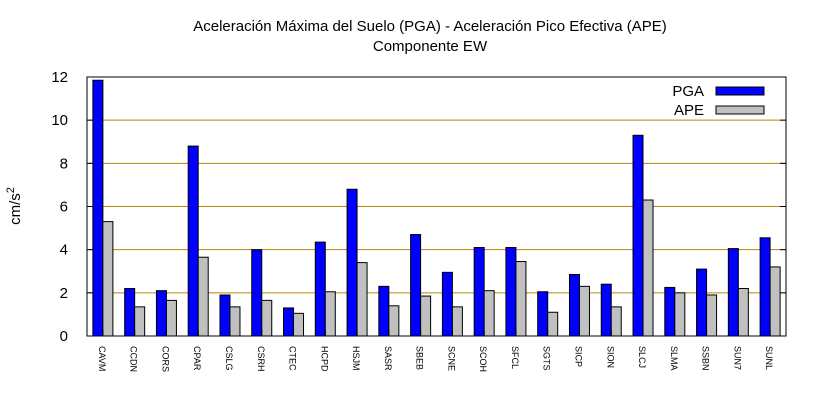 The height and width of the screenshot is (400, 820). I want to click on bar-ape-hsjm, so click(362, 299).